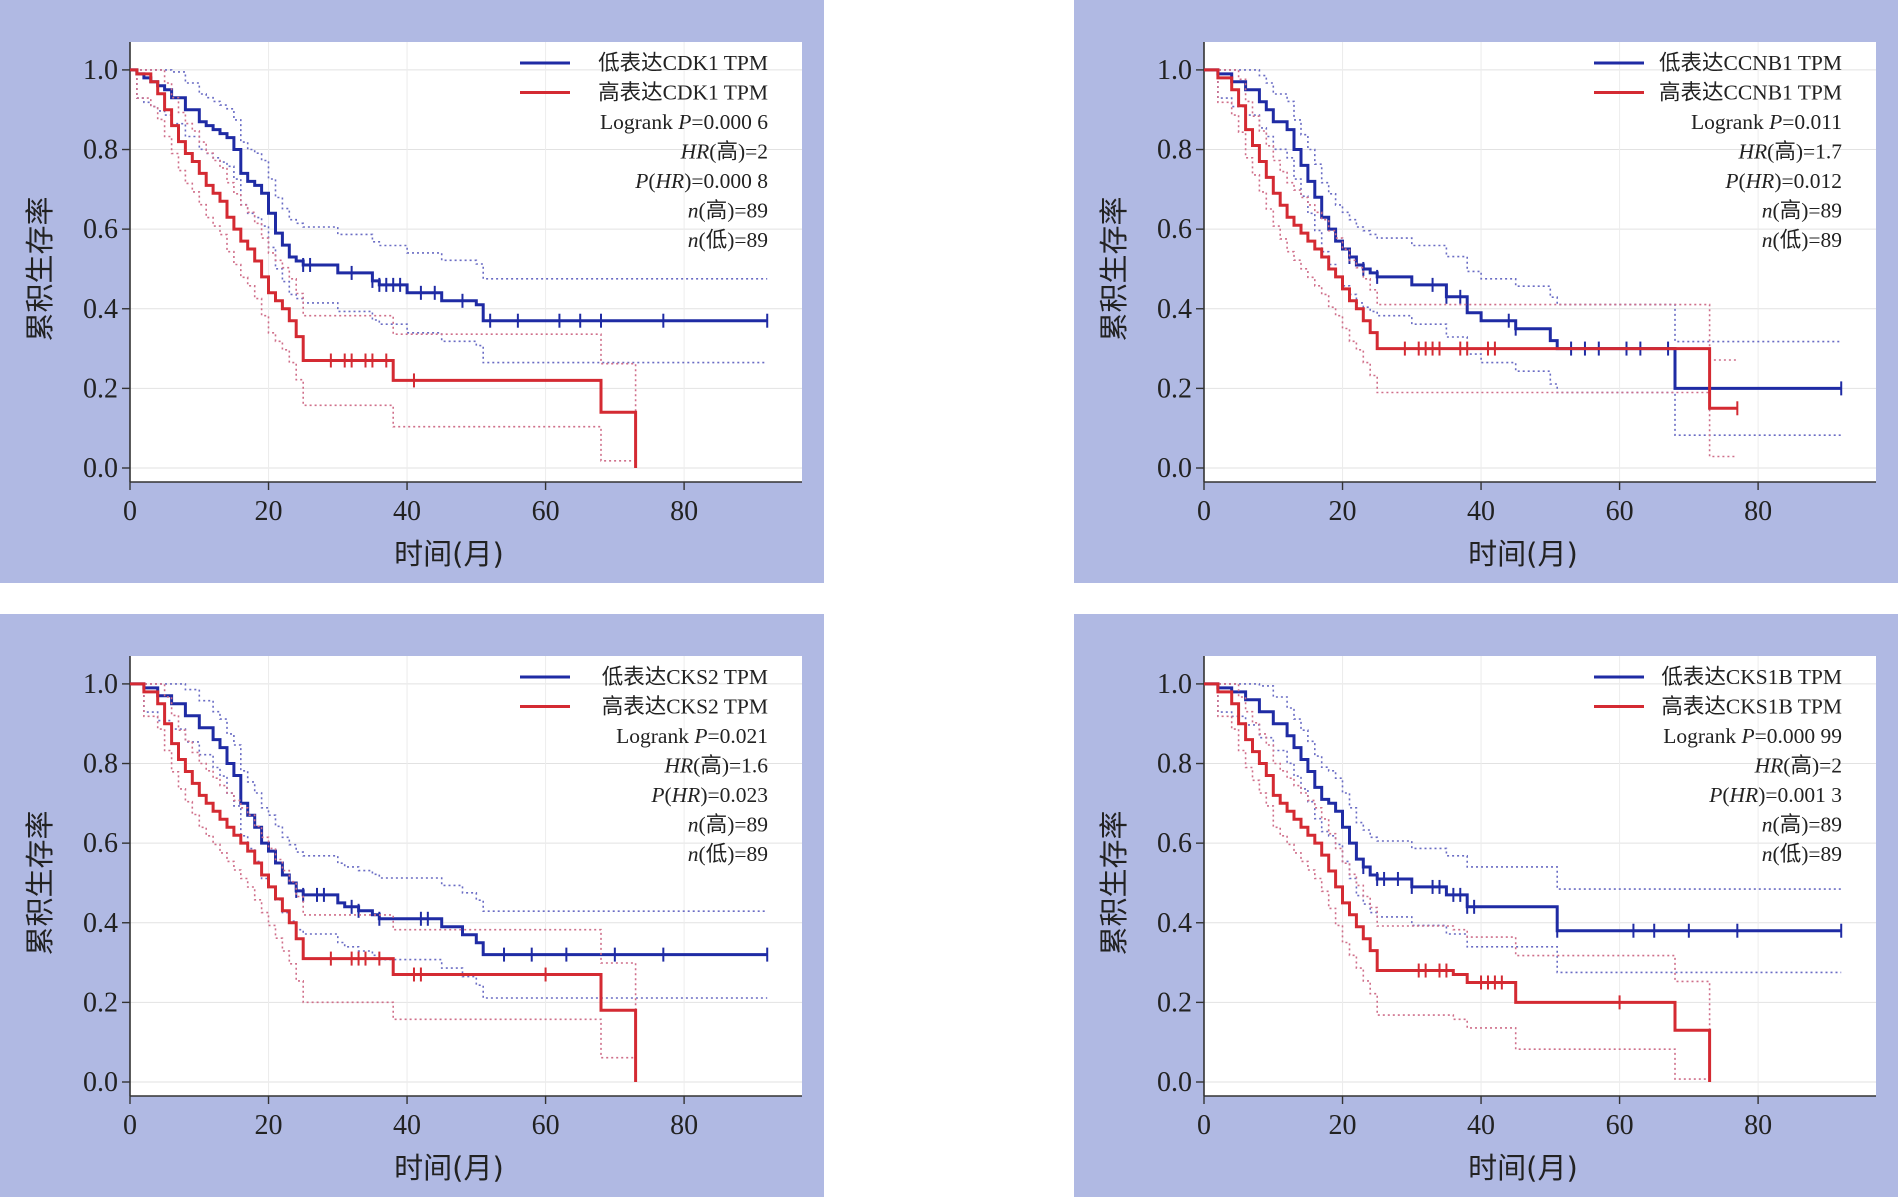 The width and height of the screenshot is (1898, 1197). Describe the element at coordinates (701, 181) in the screenshot. I see `stat-line: P(HR)=0.000 8` at that location.